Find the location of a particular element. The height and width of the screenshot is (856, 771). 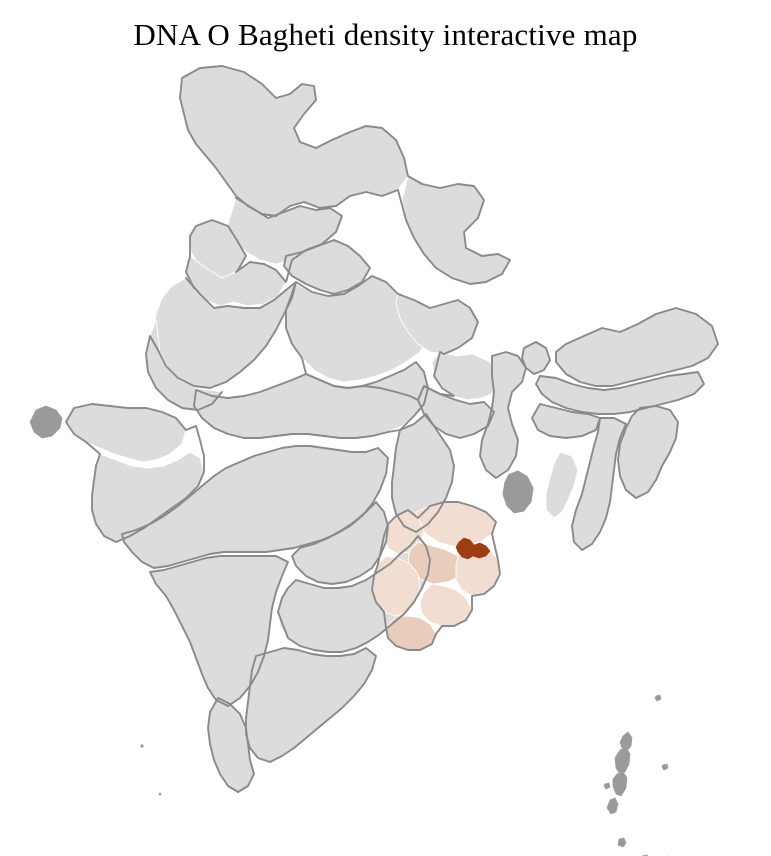

district-odisha-central is located at coordinates (437, 563).